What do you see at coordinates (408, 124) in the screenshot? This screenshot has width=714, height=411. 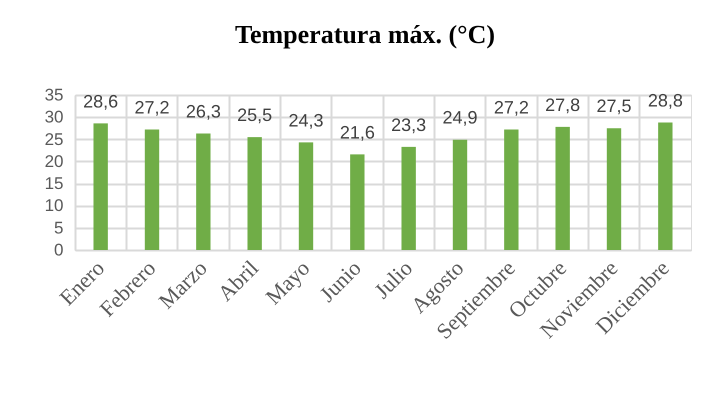 I see `data-label: 23,3` at bounding box center [408, 124].